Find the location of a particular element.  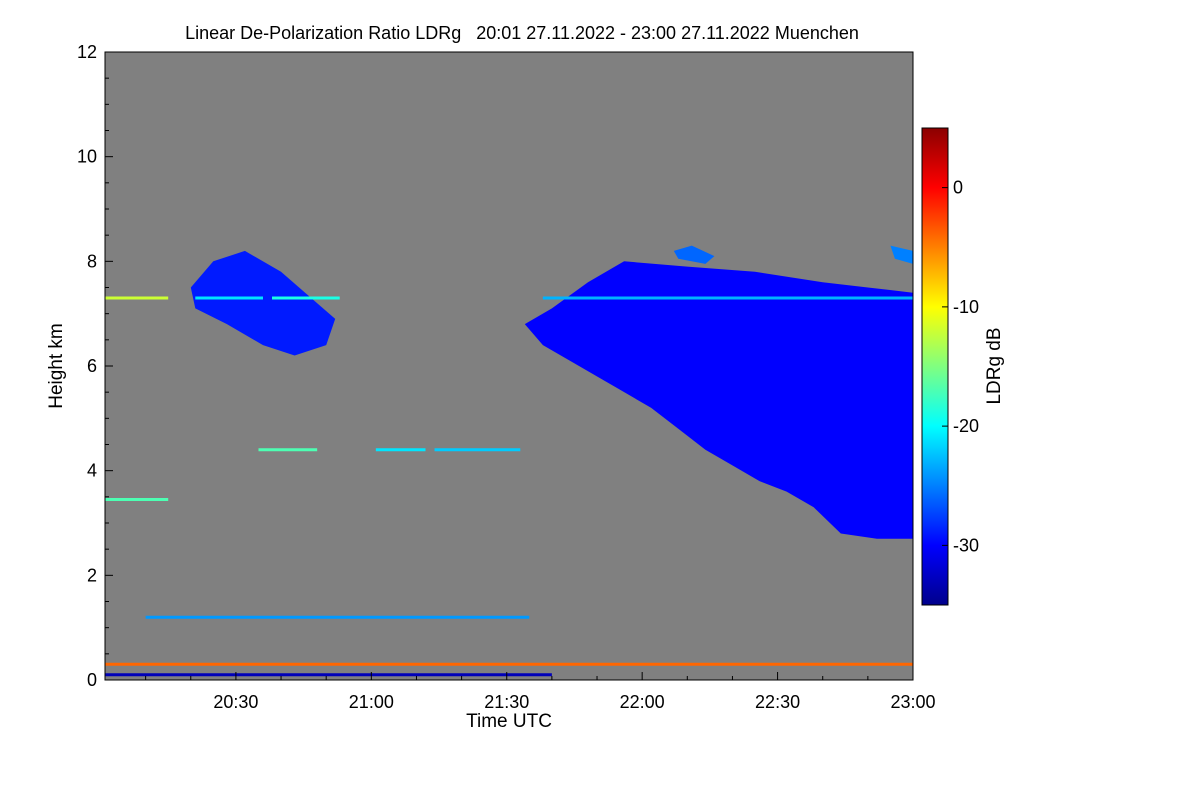

x-tick-label: 23:00 is located at coordinates (912, 702).